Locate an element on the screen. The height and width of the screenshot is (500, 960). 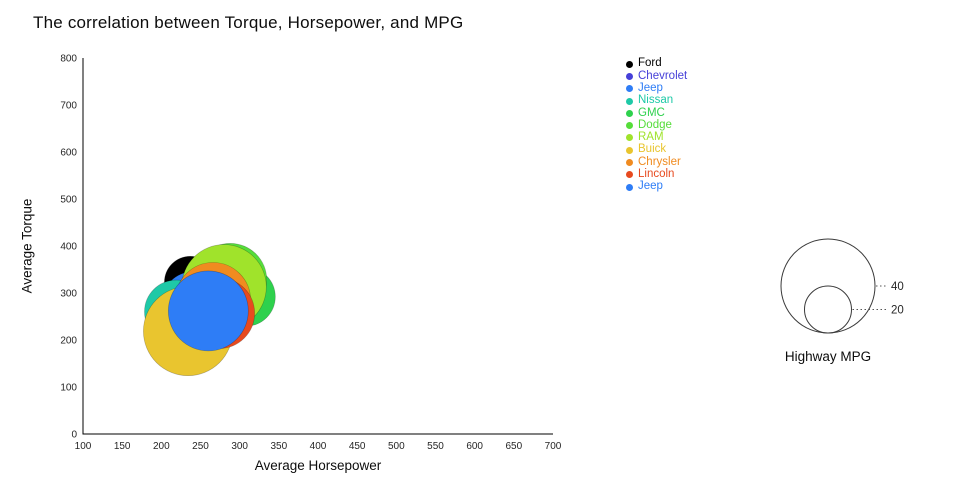
legend-item-ram-6: RAM is located at coordinates (656, 138).